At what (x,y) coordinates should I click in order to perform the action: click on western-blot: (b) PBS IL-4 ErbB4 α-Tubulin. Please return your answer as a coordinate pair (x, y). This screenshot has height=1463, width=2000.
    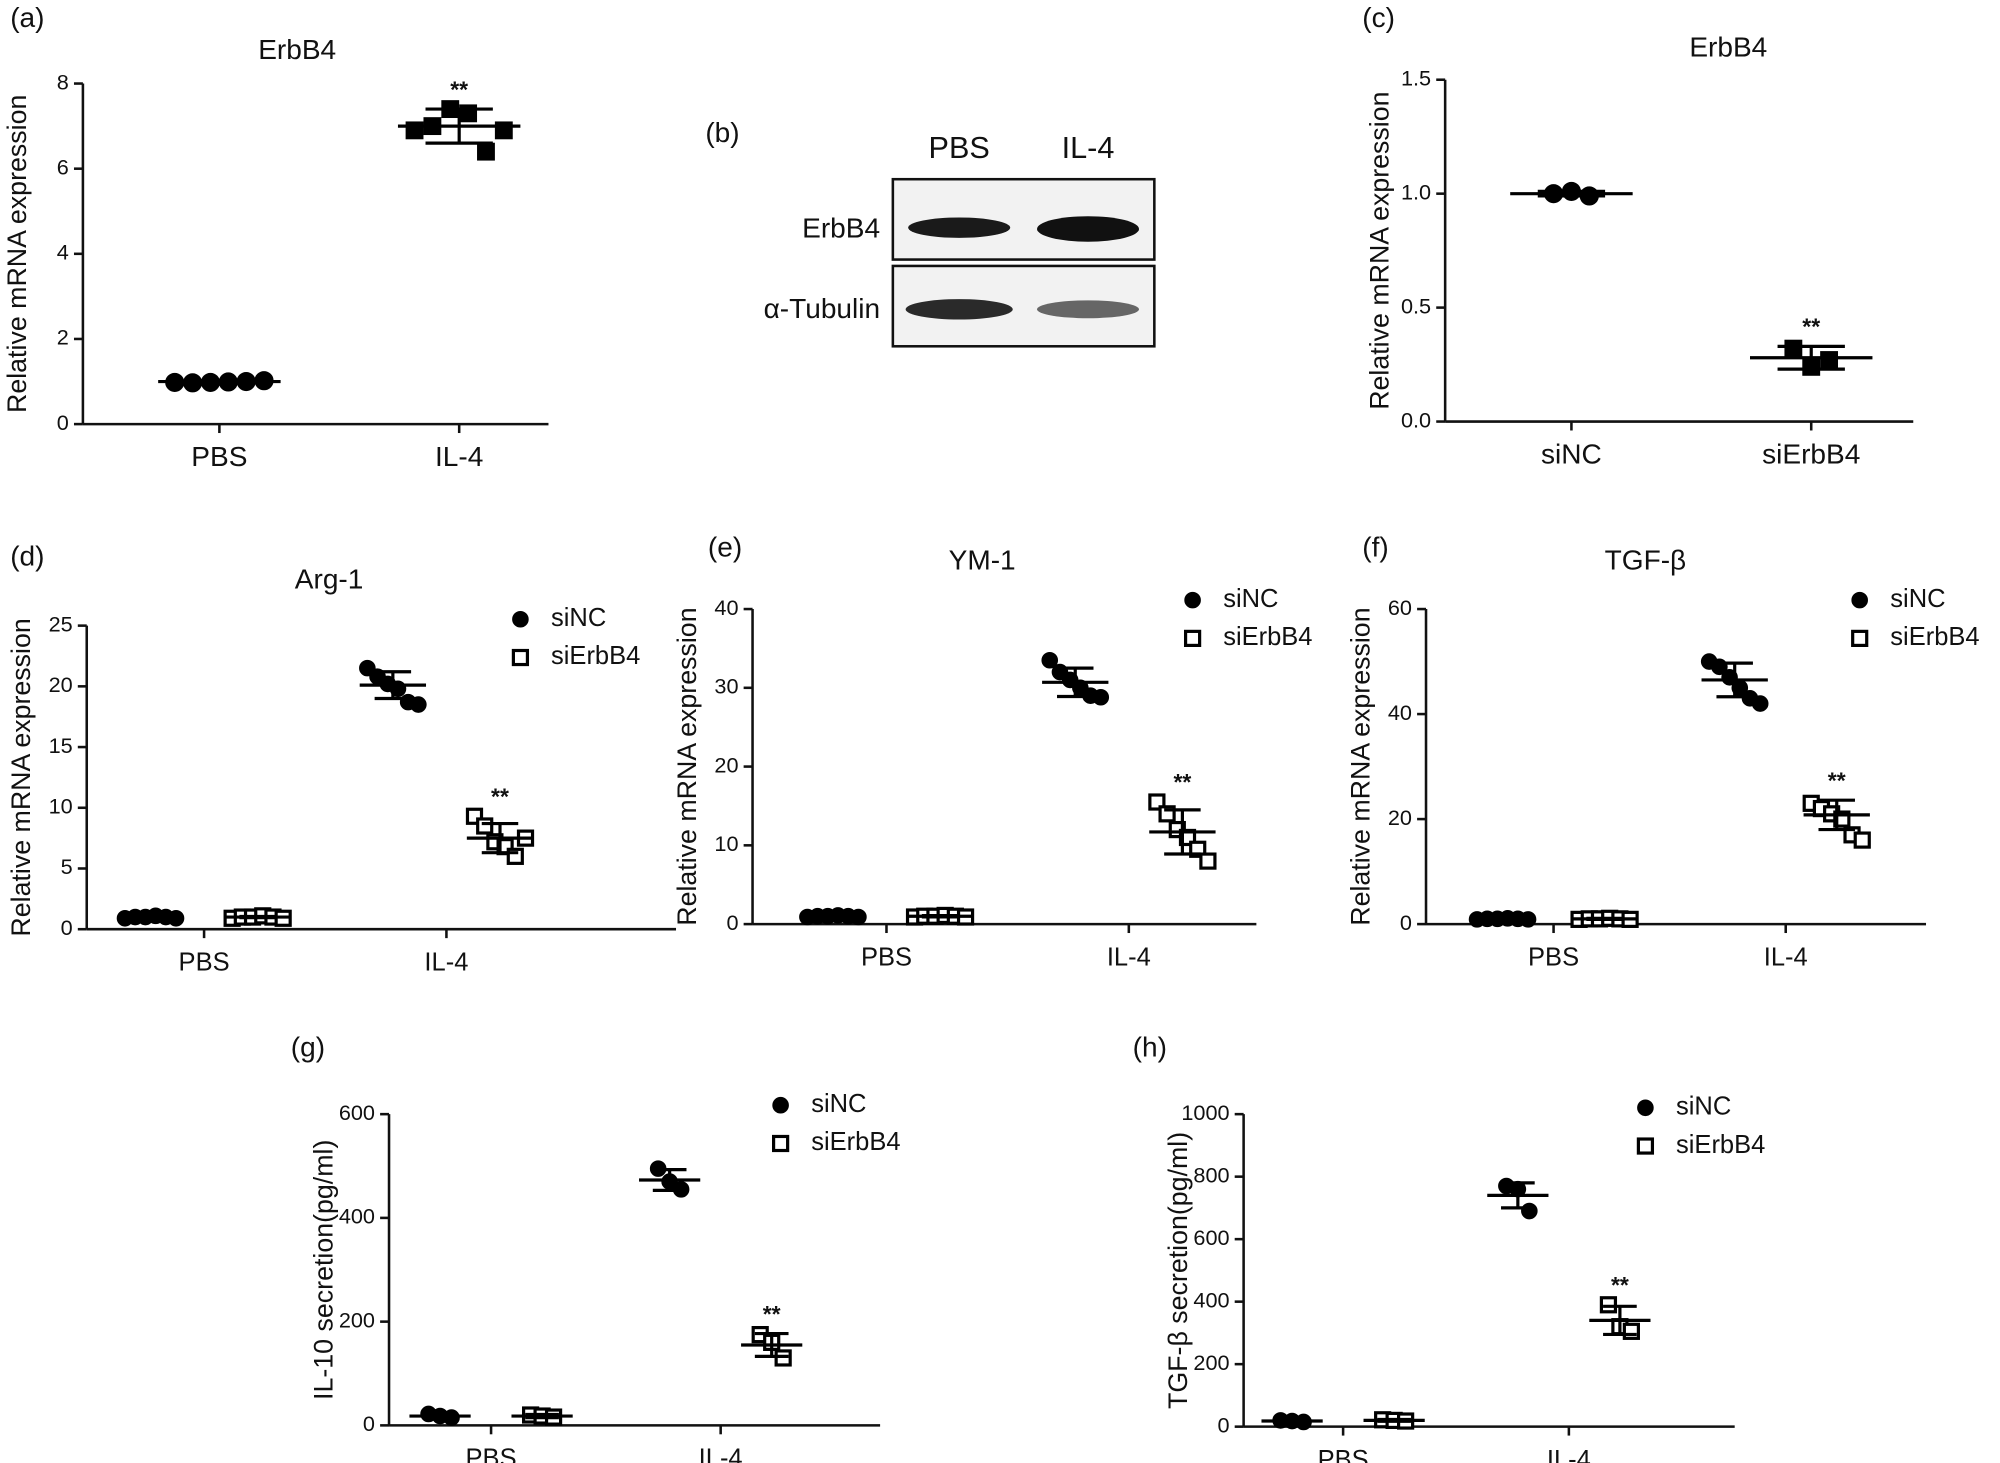
    Looking at the image, I should click on (930, 232).